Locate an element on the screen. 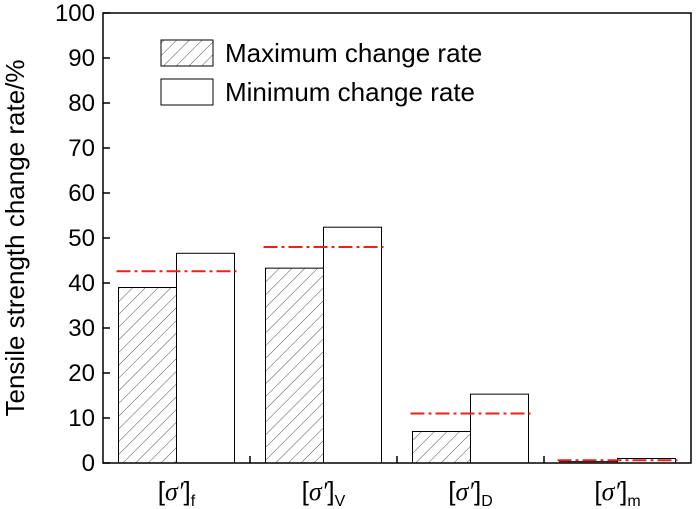  y-tick-label: 80 is located at coordinates (81, 103).